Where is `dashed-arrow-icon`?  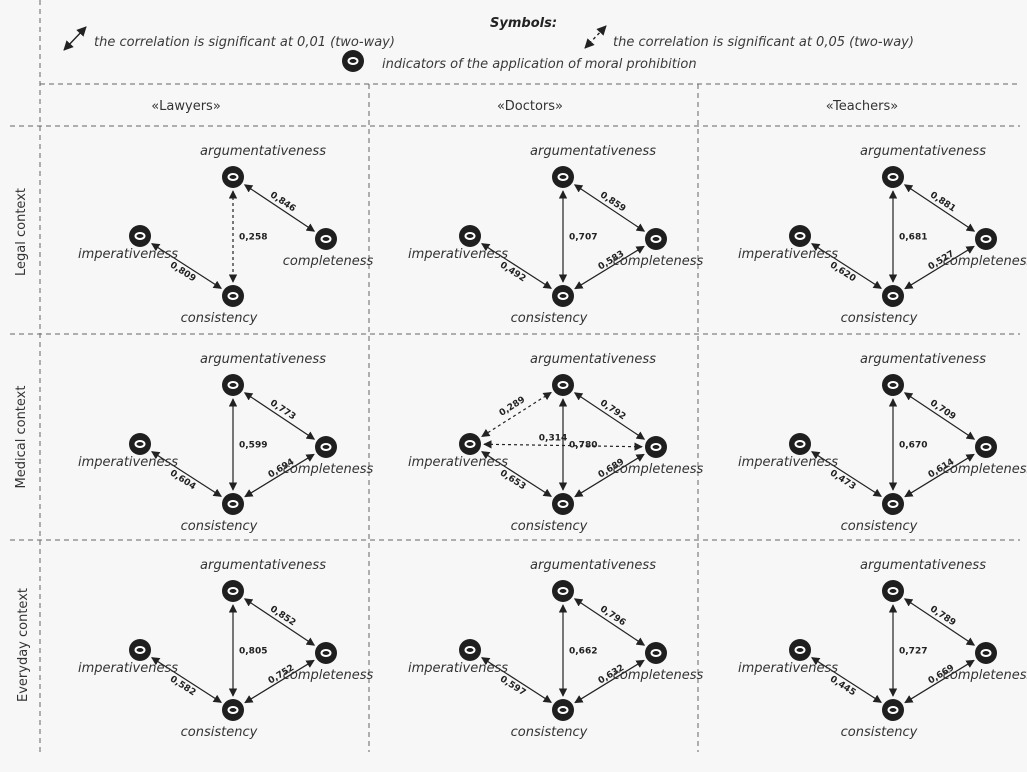 dashed-arrow-icon is located at coordinates (595, 37).